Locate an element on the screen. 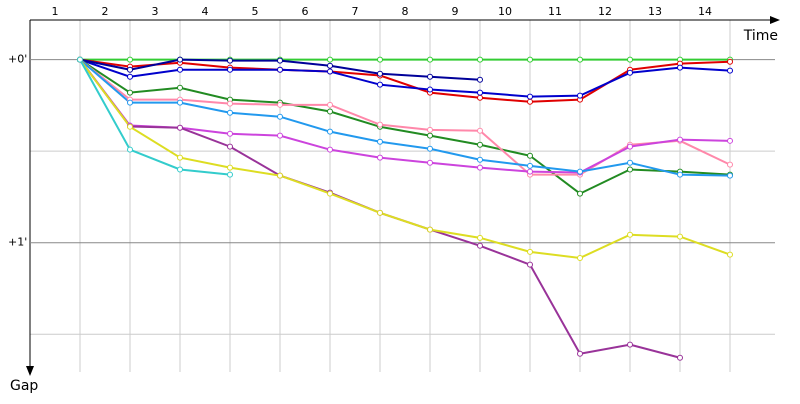 Image resolution: width=800 pixels, height=404 pixels. x-tick-label: 4 is located at coordinates (205, 11).